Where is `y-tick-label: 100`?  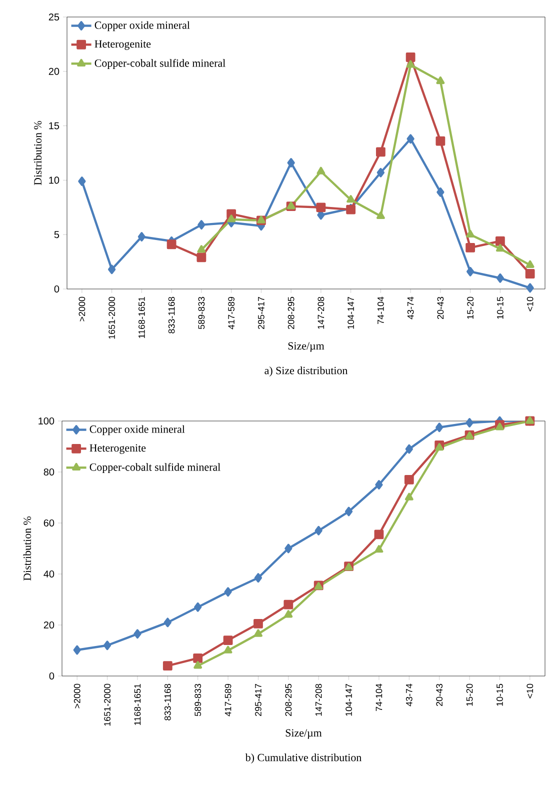
y-tick-label: 100 is located at coordinates (46, 421).